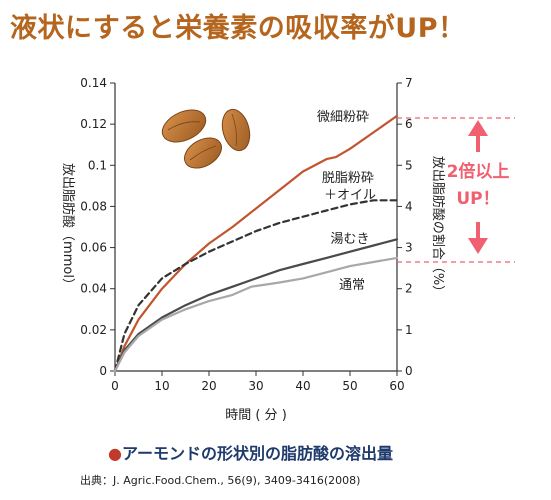 Image resolution: width=551 pixels, height=500 pixels. Describe the element at coordinates (208, 386) in the screenshot. I see `x-tick-label: 20` at that location.